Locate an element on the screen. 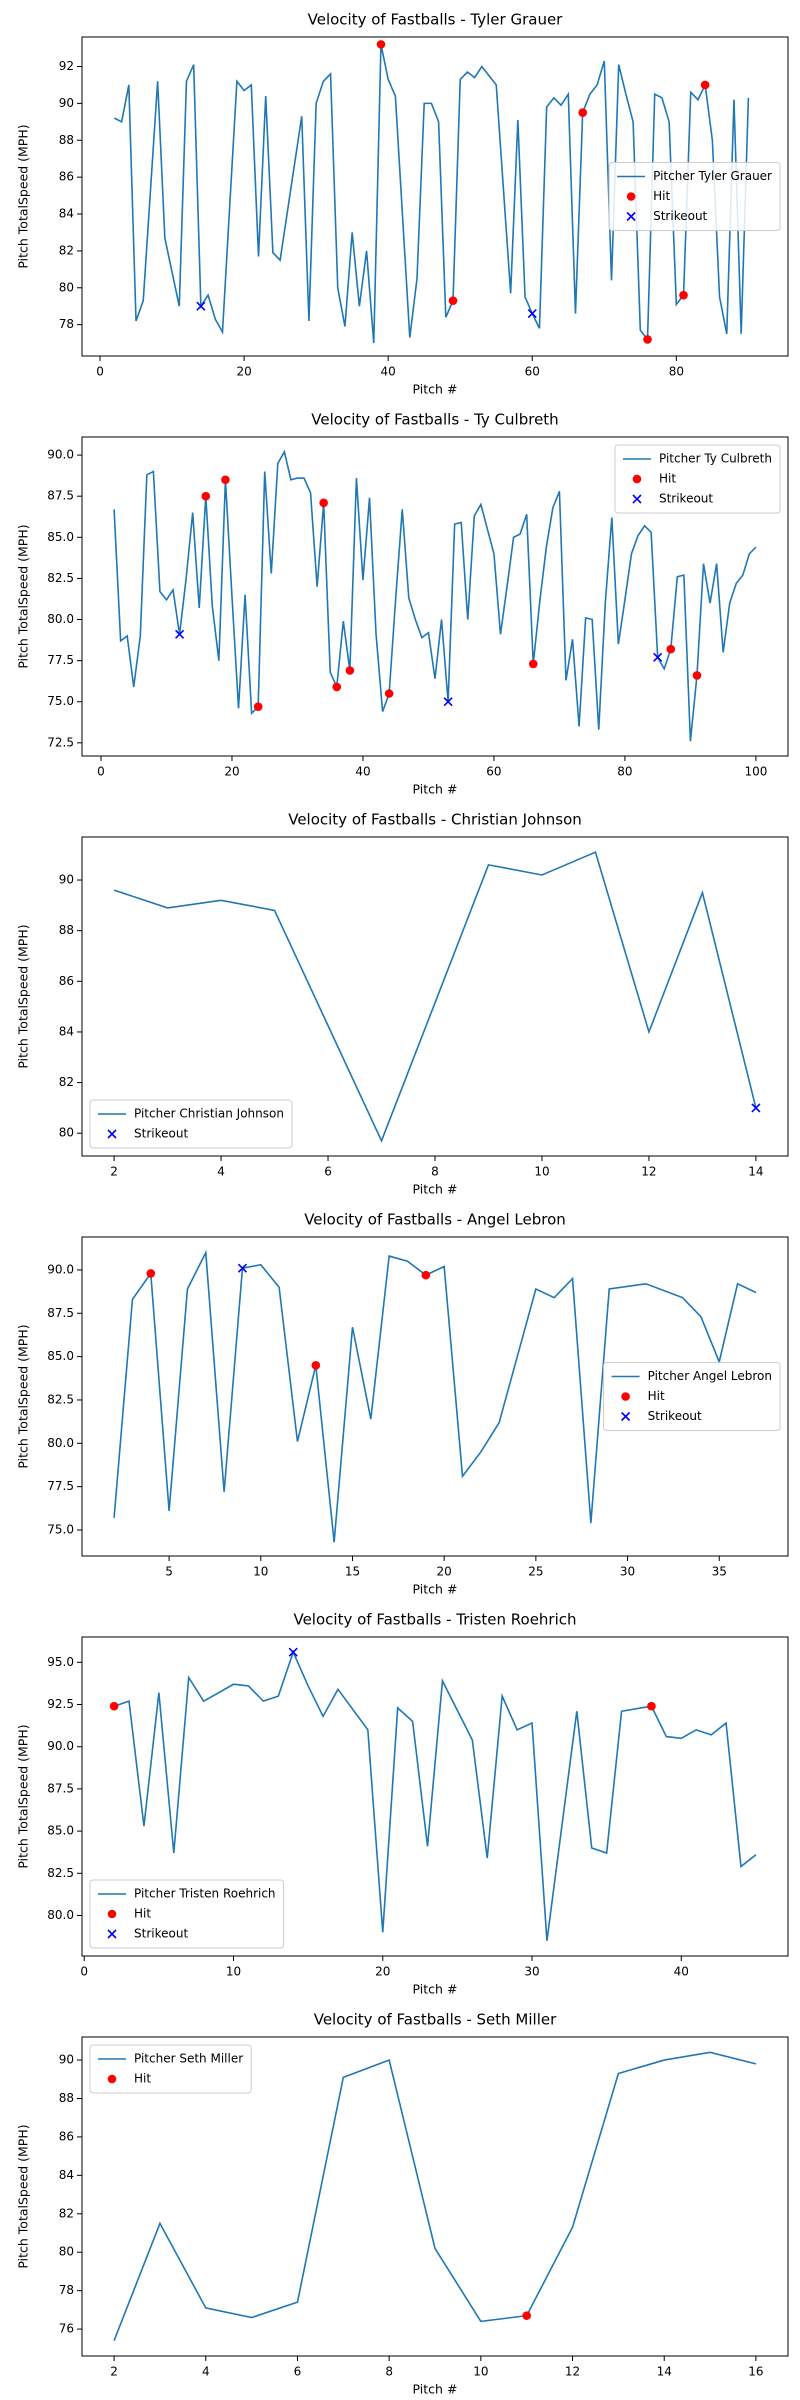  chart-title: Velocity of Fastballs - Tristen Roehrich is located at coordinates (434, 1620).